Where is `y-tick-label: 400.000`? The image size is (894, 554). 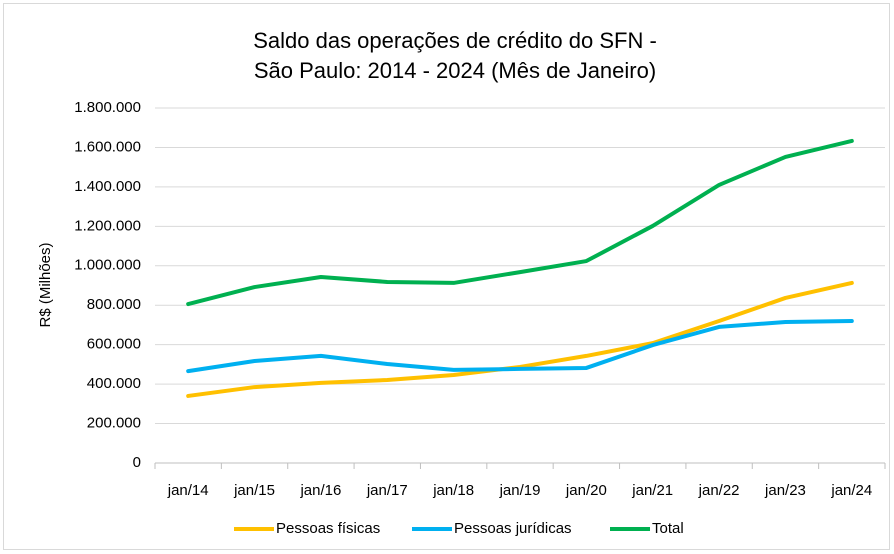
y-tick-label: 400.000 is located at coordinates (114, 383).